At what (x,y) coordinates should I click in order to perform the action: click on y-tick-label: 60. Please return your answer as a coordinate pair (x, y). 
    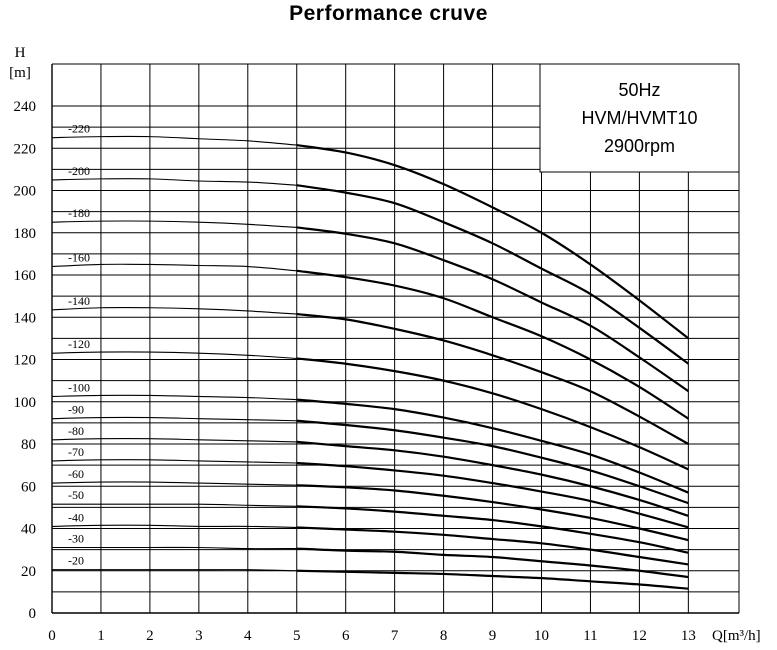
    Looking at the image, I should click on (28, 487).